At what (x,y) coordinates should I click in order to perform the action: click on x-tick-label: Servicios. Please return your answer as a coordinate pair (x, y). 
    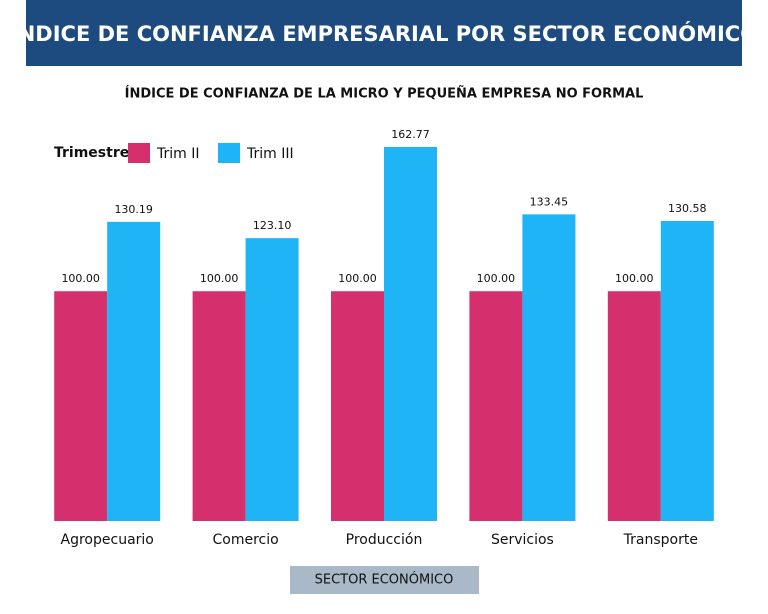
    Looking at the image, I should click on (522, 540).